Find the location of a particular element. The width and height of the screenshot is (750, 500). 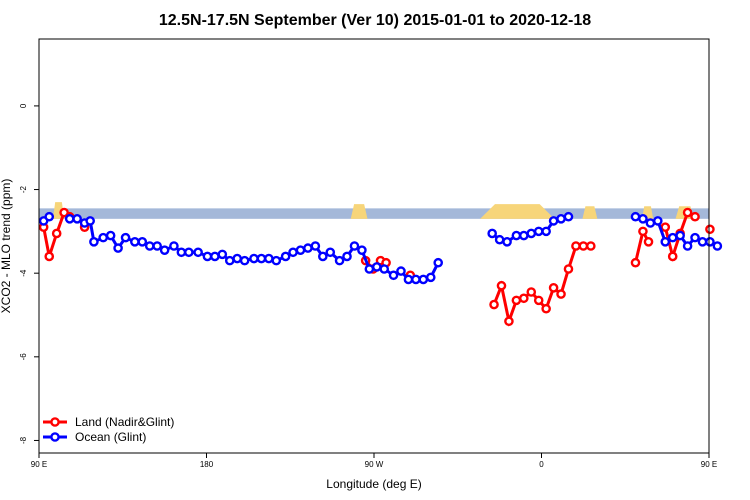

x-tick-label: 180 is located at coordinates (207, 464).